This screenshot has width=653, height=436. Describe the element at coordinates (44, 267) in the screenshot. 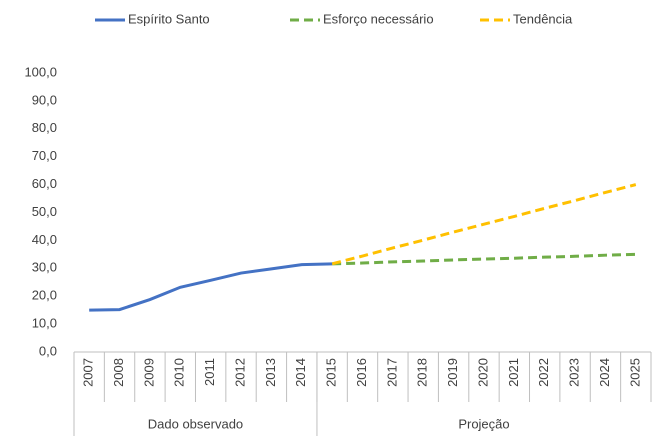

I see `y-tick-label: 30,0` at that location.